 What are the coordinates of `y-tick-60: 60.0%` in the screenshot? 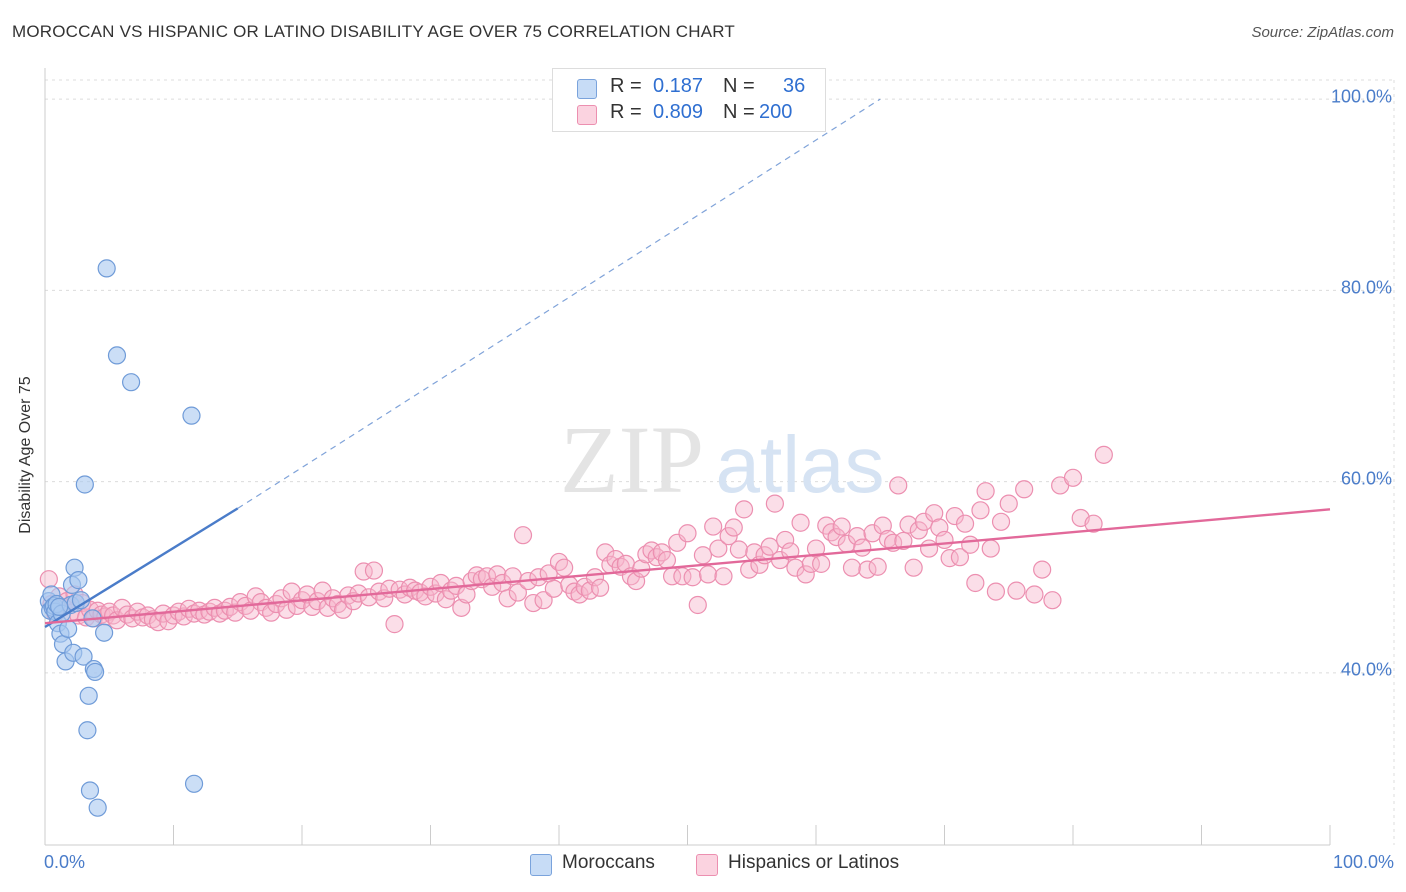 It's located at (1366, 478).